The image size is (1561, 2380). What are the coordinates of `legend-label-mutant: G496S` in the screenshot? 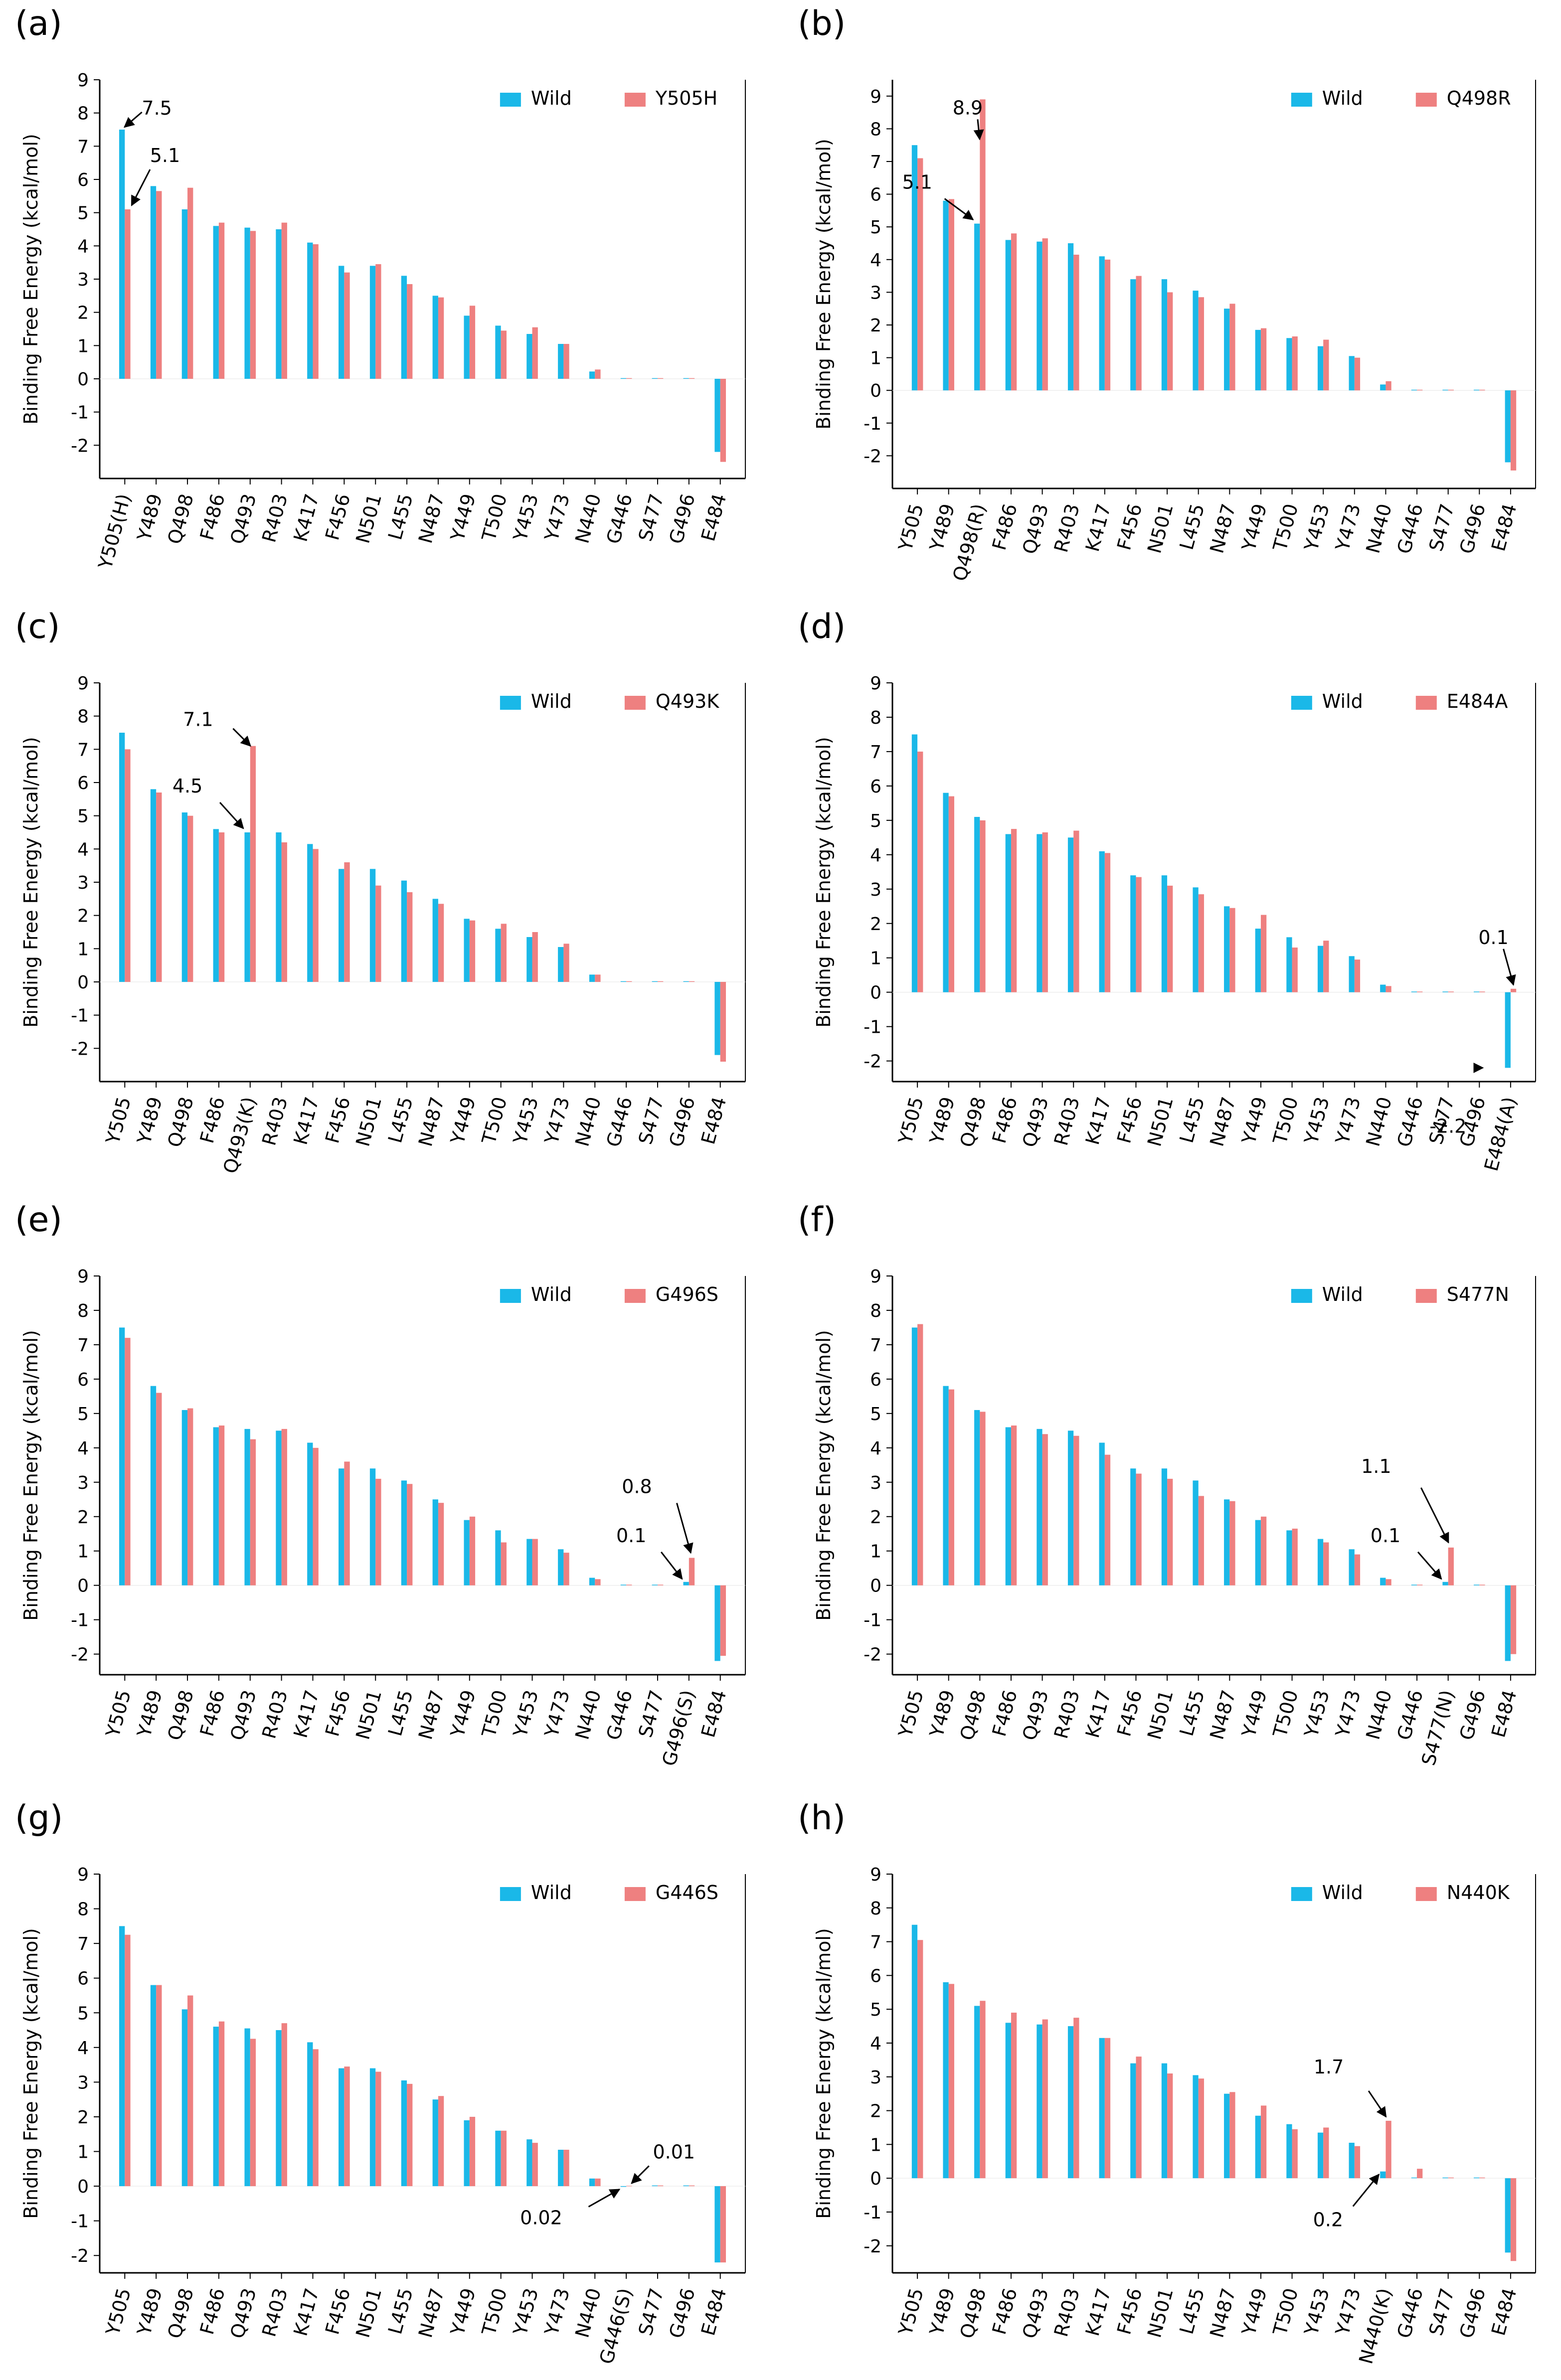 It's located at (687, 1294).